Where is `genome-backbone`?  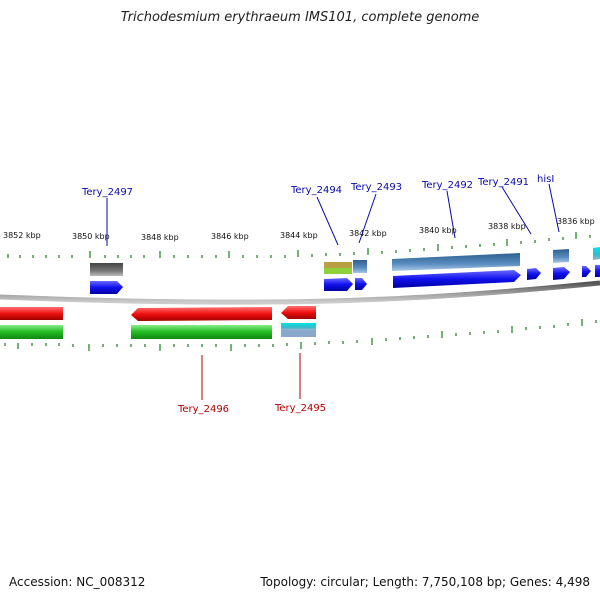
genome-backbone is located at coordinates (300, 292).